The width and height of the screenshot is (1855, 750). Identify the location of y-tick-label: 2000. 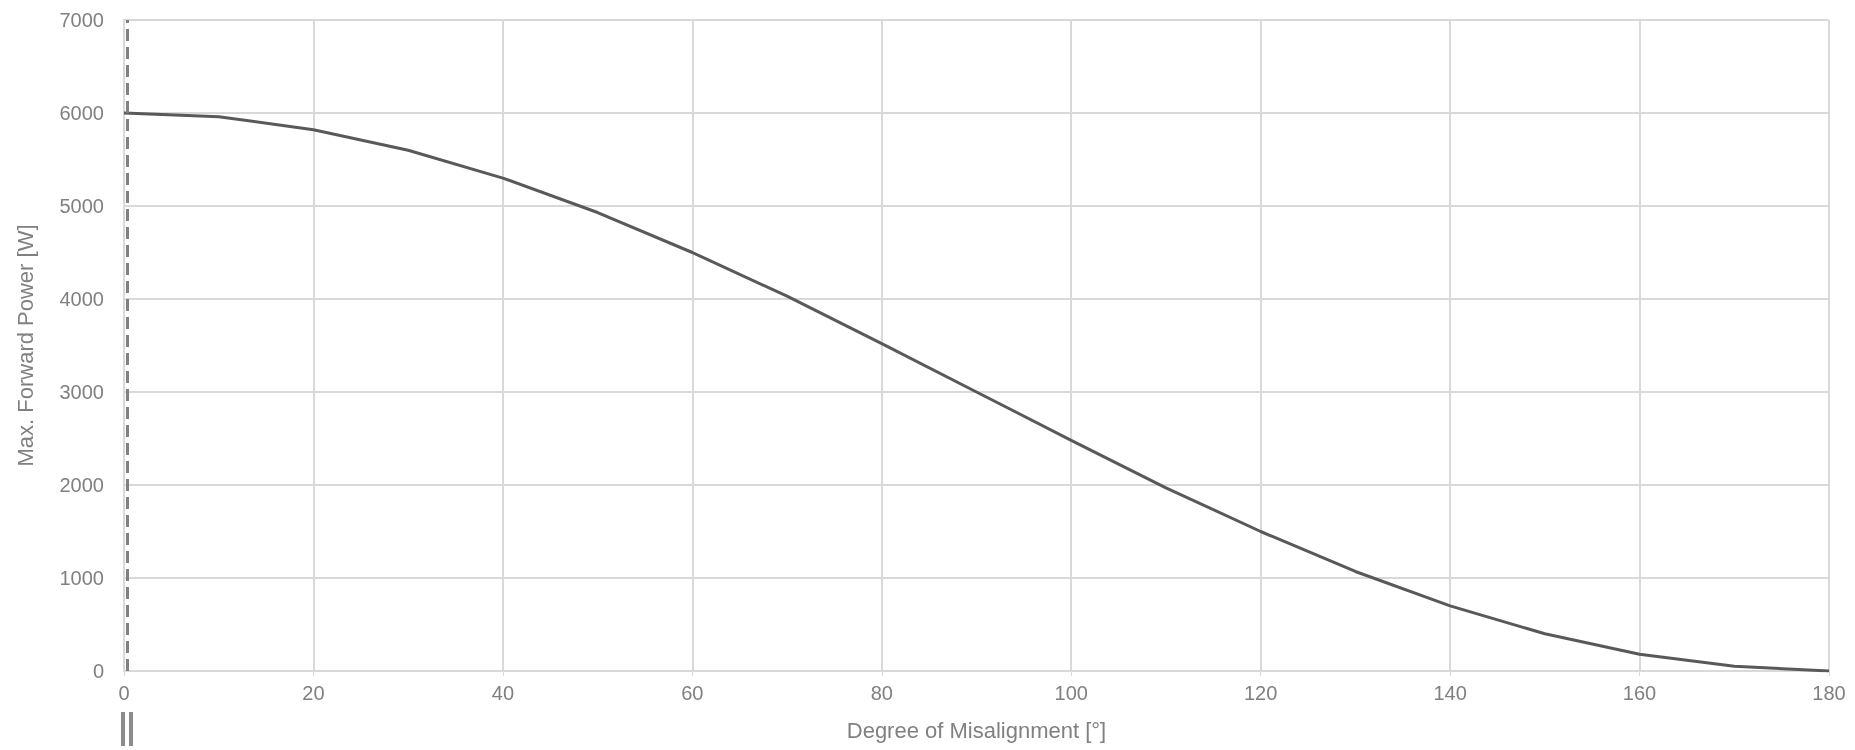
(81, 485).